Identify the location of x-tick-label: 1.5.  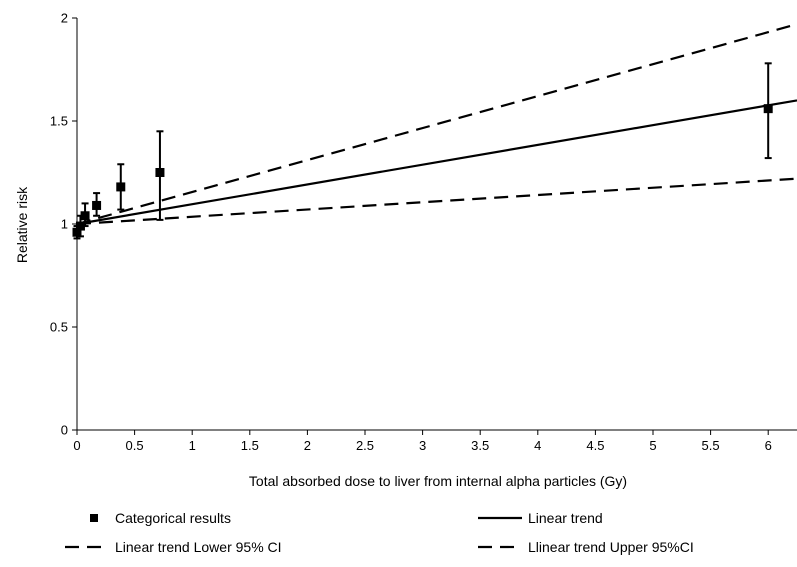
(250, 445).